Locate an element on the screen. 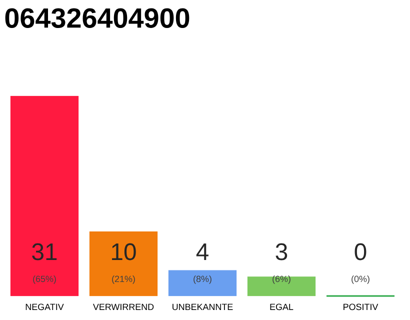  x-tick-label: UNBEKANNTE is located at coordinates (202, 307).